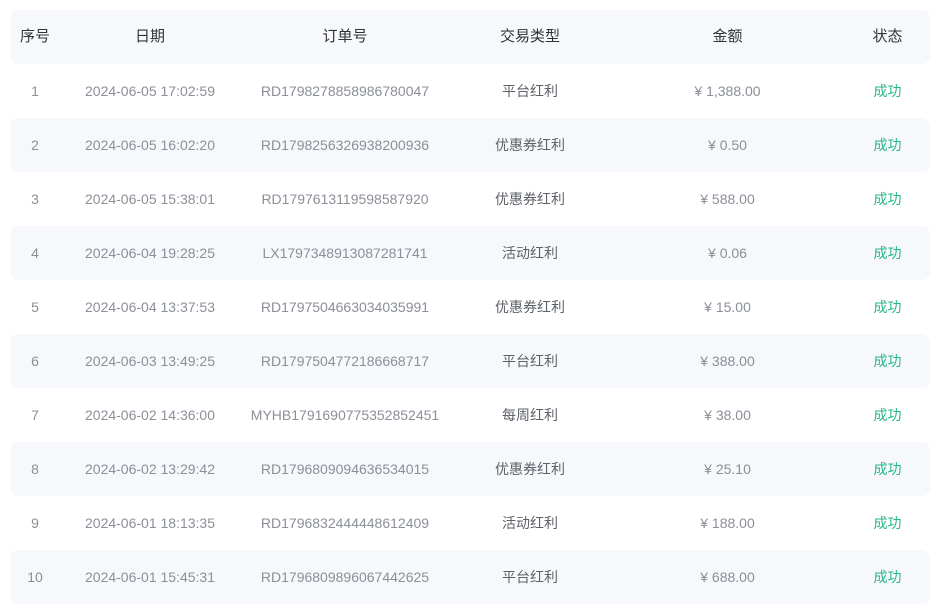 The image size is (942, 608). What do you see at coordinates (35, 90) in the screenshot?
I see `cell-index: 1` at bounding box center [35, 90].